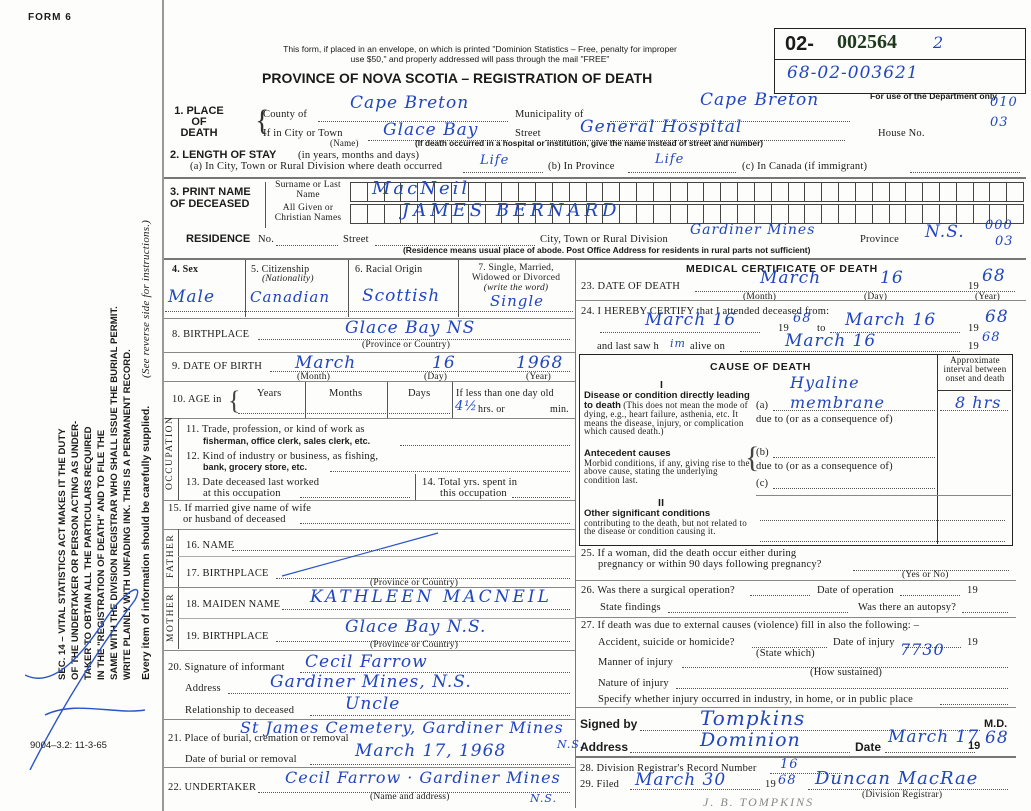  I want to click on sex-label: 4. Sex, so click(185, 269).